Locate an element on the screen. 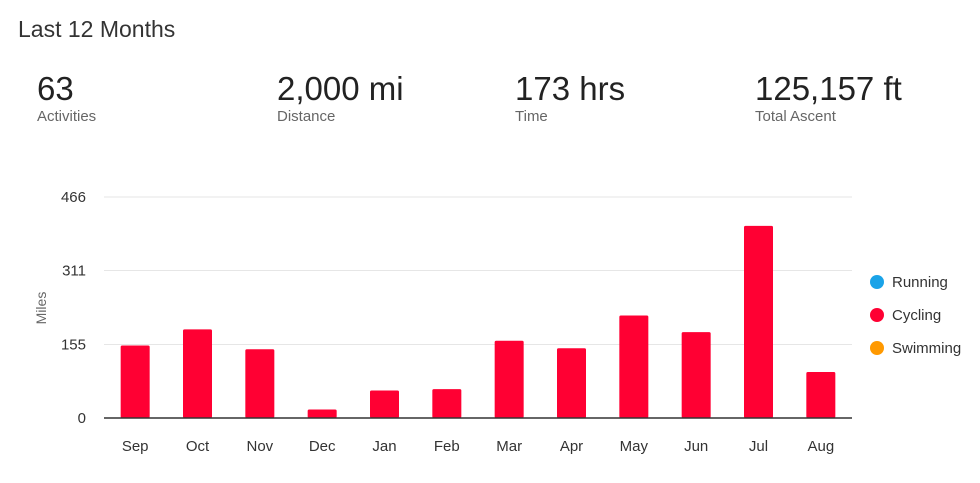  stat-label: Time is located at coordinates (531, 116).